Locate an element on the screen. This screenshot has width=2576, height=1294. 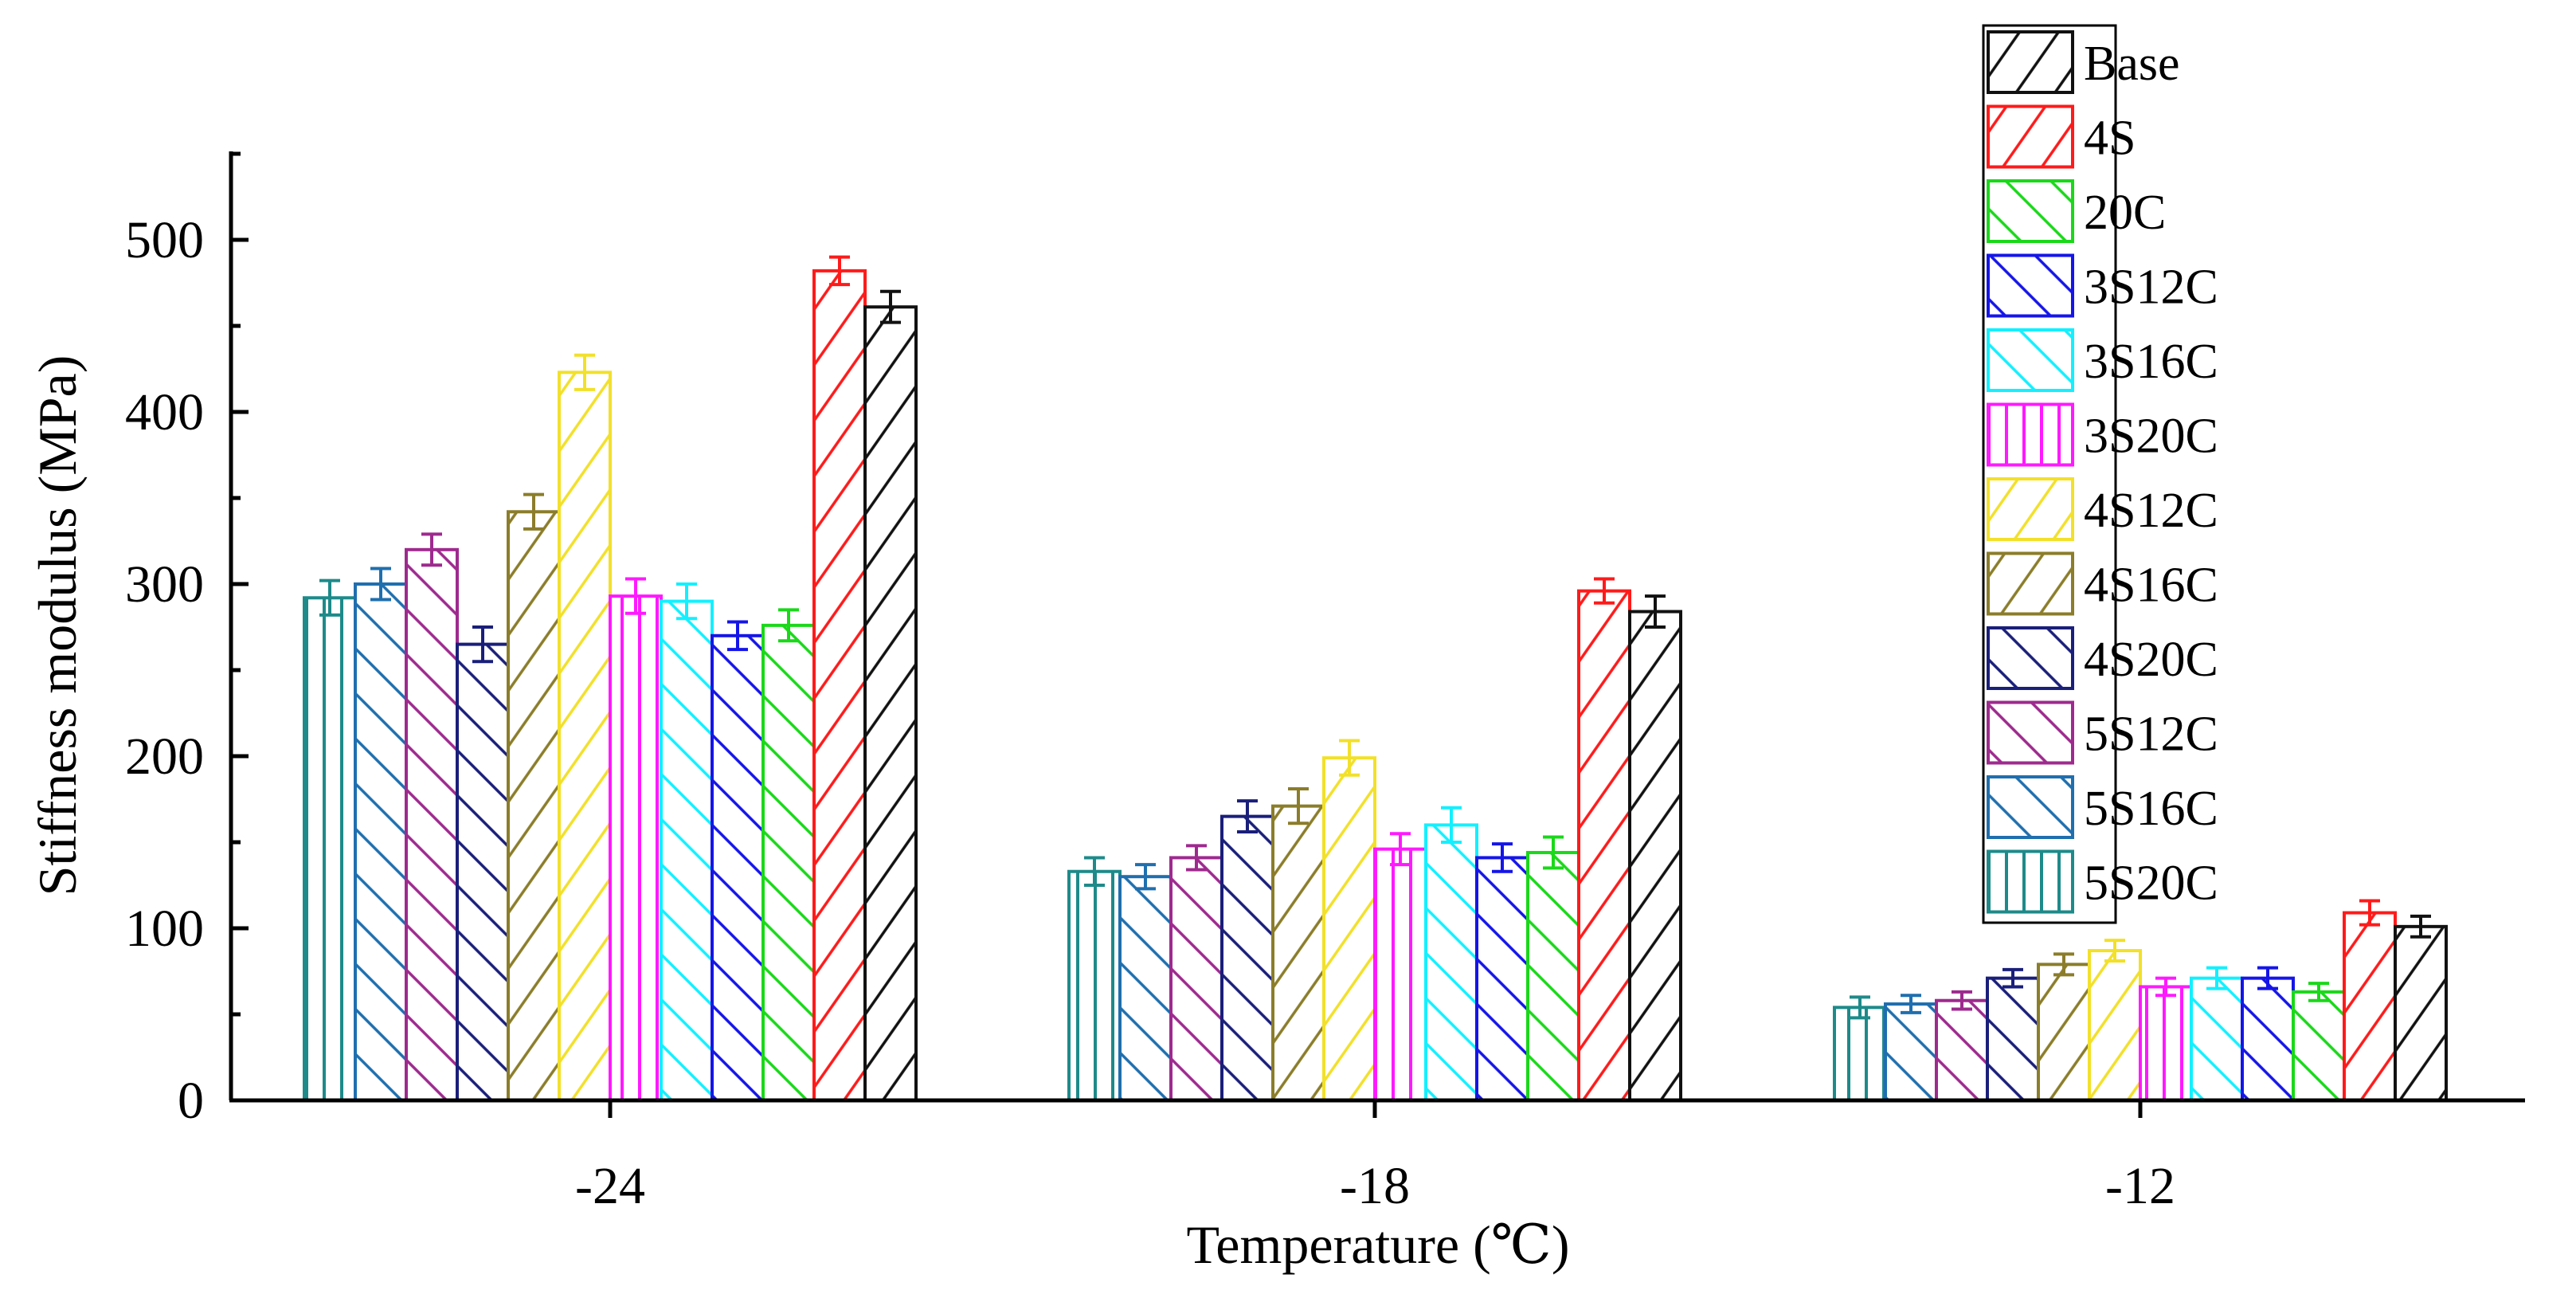
error-bar-5S12C--18 is located at coordinates (1196, 858).